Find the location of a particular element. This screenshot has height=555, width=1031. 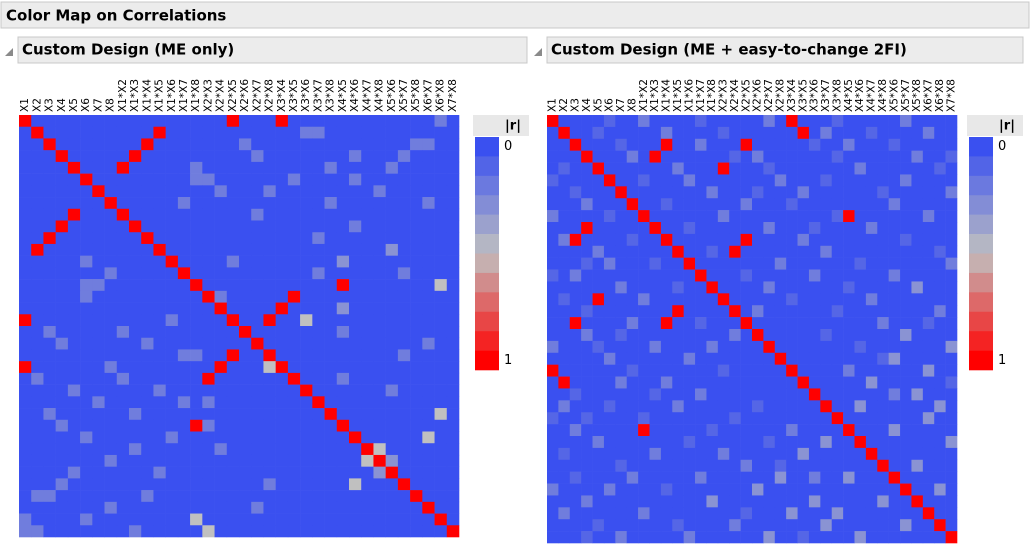

outline-header is located at coordinates (515, 15).